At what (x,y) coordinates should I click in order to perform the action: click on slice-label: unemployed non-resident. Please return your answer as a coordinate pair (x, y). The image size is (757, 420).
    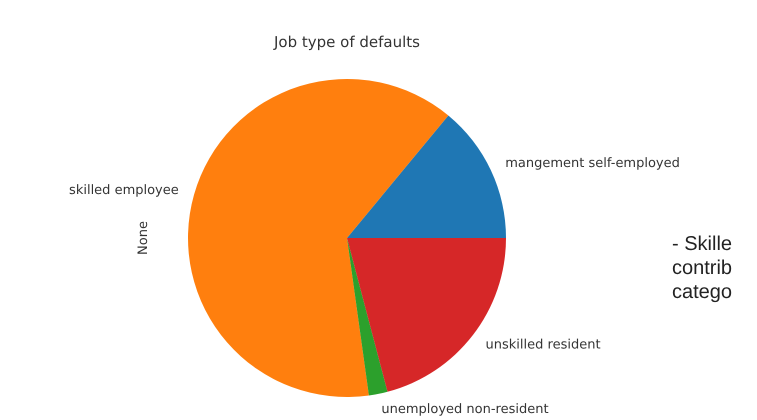
    Looking at the image, I should click on (465, 410).